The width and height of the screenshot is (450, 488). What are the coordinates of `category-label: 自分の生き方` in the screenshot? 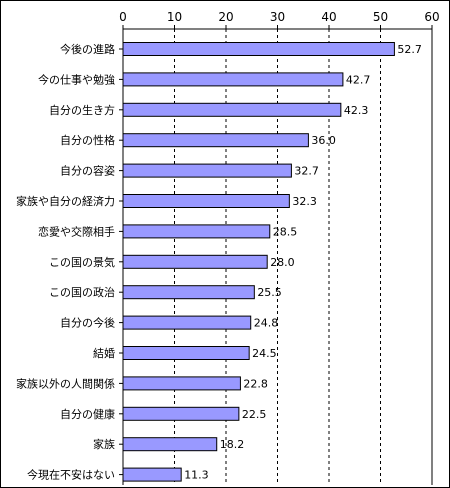 It's located at (82, 110).